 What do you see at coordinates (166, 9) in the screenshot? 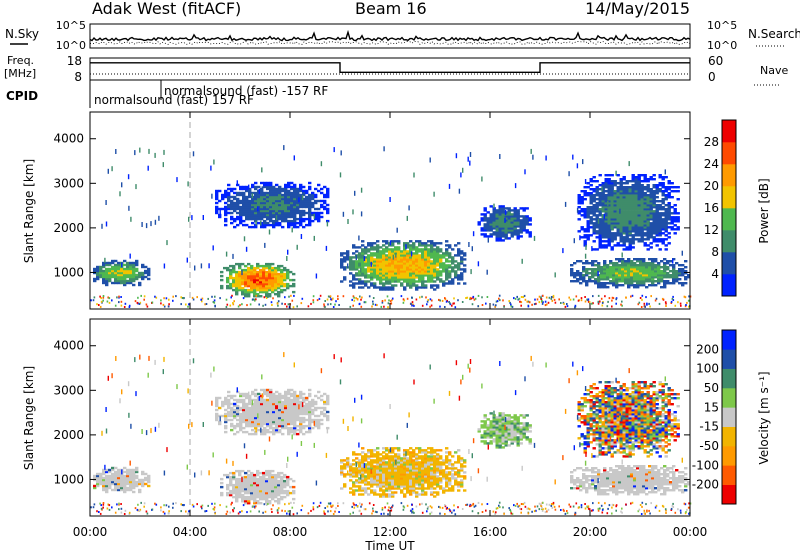
I see `station-title: Adak West (fitACF)` at bounding box center [166, 9].